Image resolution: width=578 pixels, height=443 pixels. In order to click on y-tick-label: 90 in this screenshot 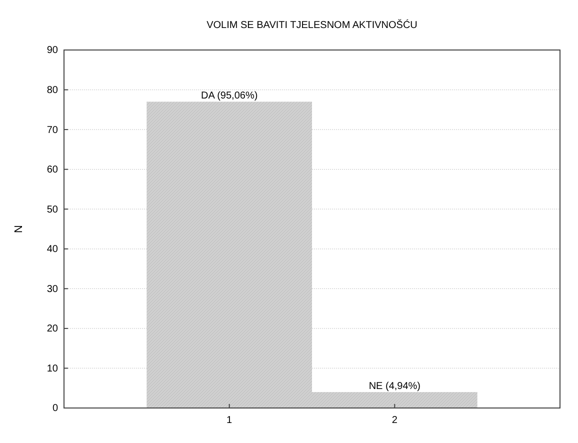, I will do `click(52, 50)`.